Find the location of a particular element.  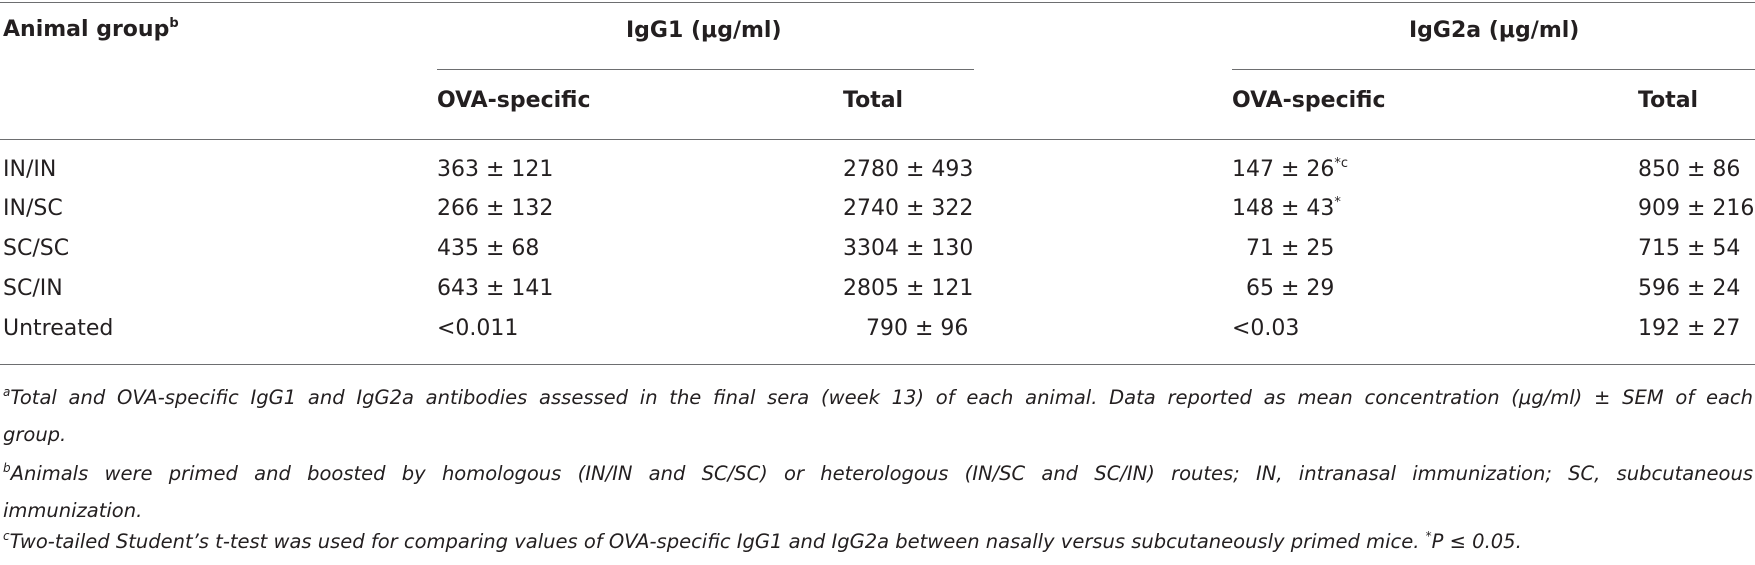

cell-igg1-ova: 363 ± 121 is located at coordinates (495, 169).